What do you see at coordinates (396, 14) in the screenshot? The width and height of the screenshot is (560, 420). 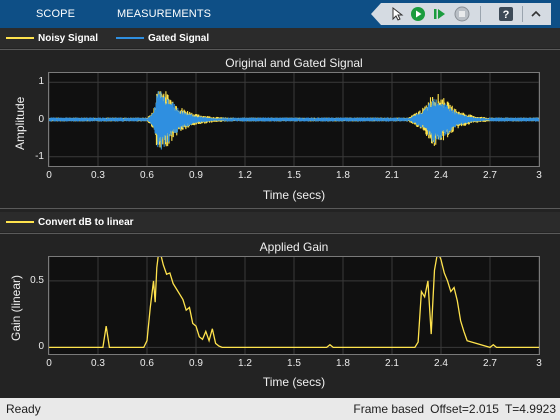 I see `cursor-icon` at bounding box center [396, 14].